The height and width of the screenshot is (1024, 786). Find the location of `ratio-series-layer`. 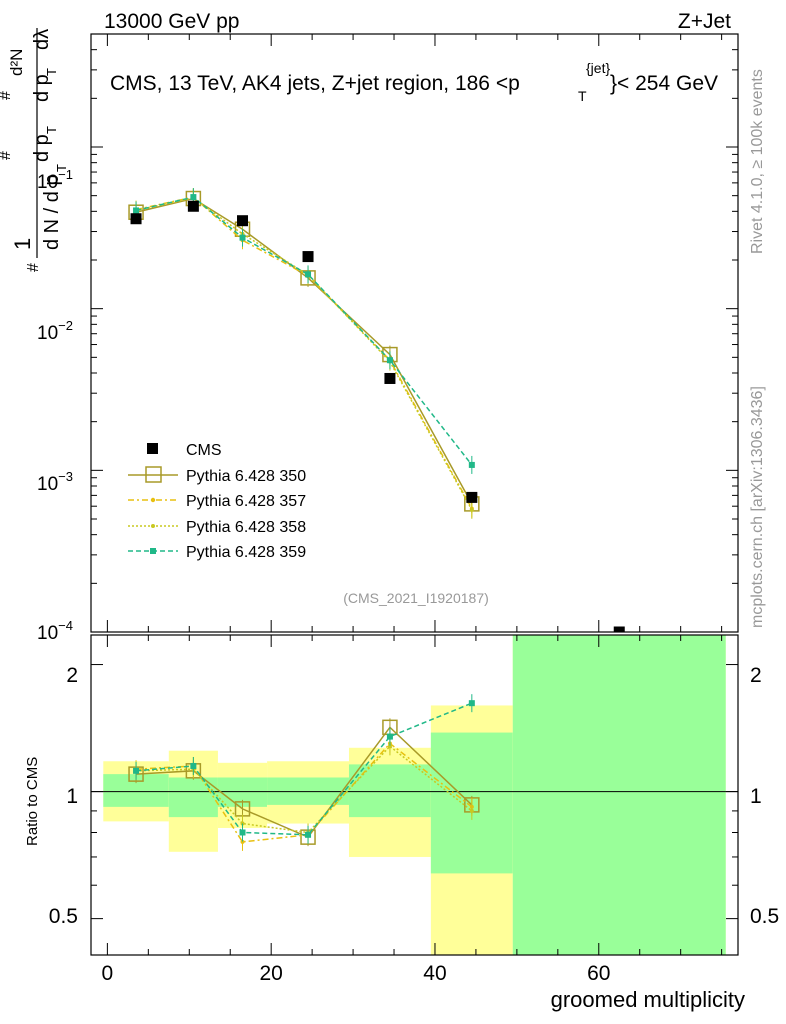

ratio-series-layer is located at coordinates (304, 772).